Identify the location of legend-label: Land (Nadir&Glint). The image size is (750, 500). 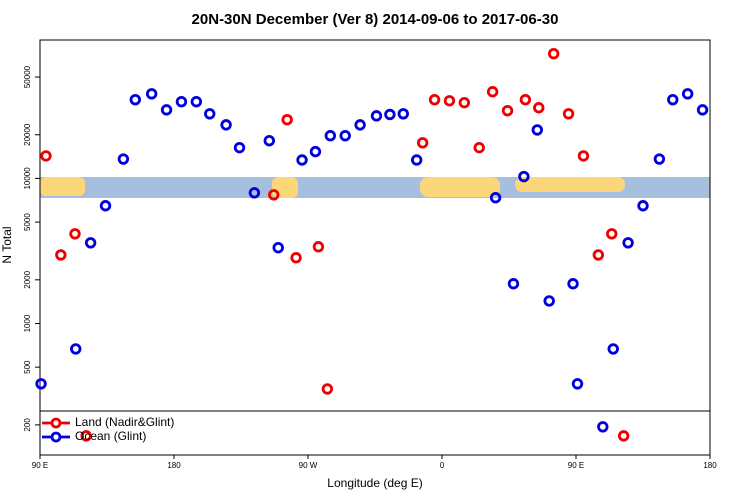
(124, 422).